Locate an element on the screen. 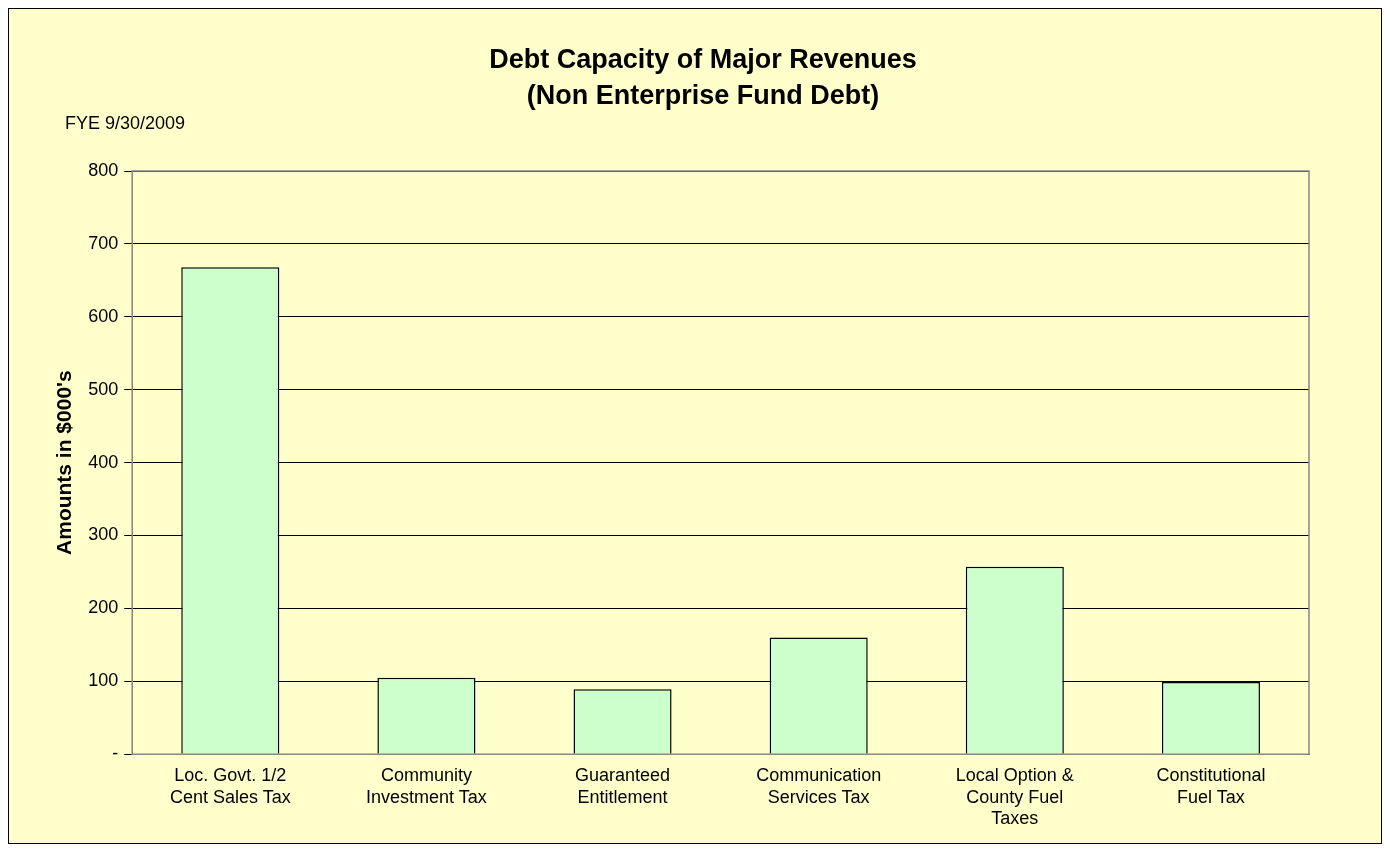 This screenshot has height=852, width=1390. y-tick-label: 700 is located at coordinates (103, 242).